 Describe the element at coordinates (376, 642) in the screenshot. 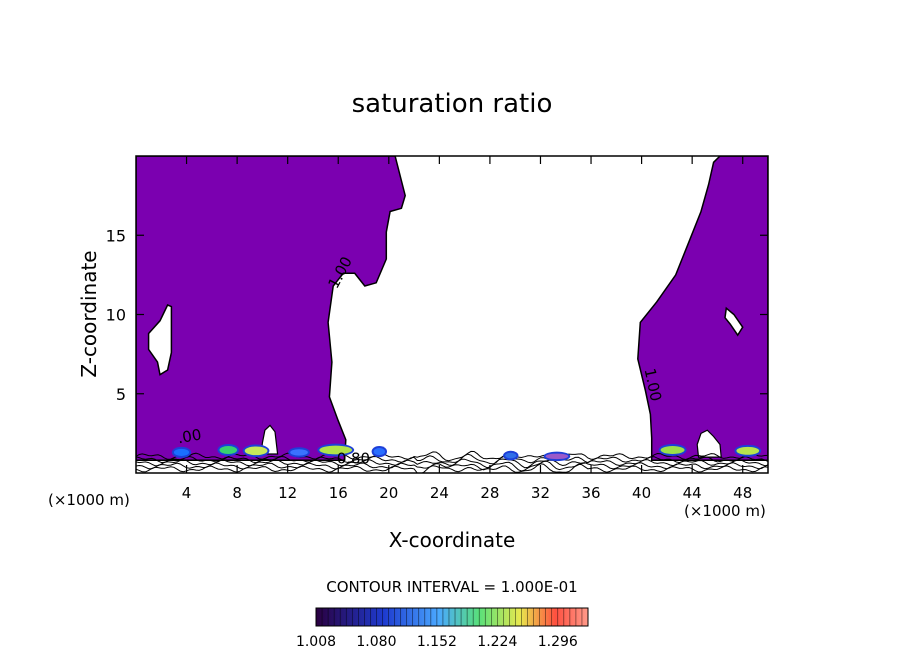

I see `colorbar-label-1: 1.080` at that location.